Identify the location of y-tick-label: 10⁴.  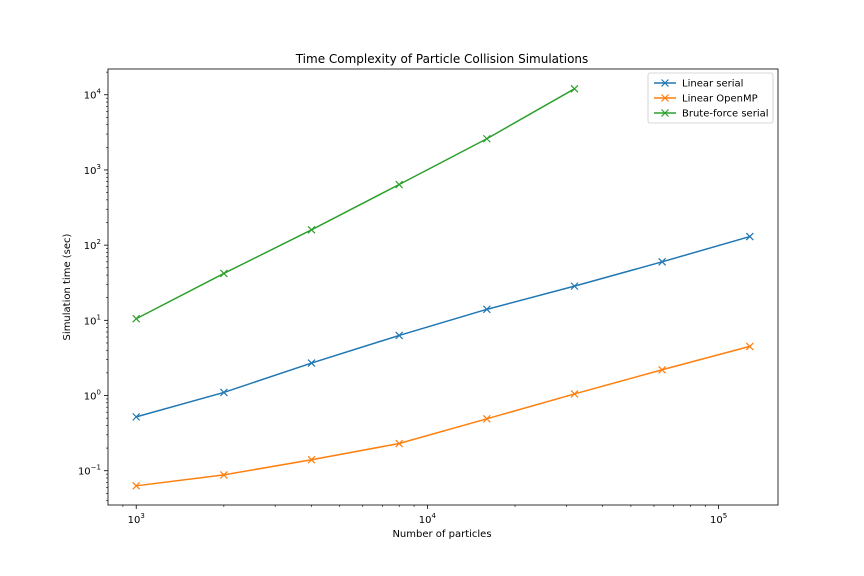
(93, 95).